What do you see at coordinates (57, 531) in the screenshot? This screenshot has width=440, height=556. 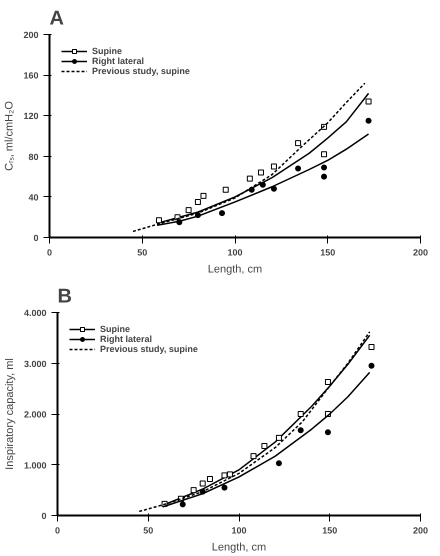 I see `x-tick-label: 0` at bounding box center [57, 531].